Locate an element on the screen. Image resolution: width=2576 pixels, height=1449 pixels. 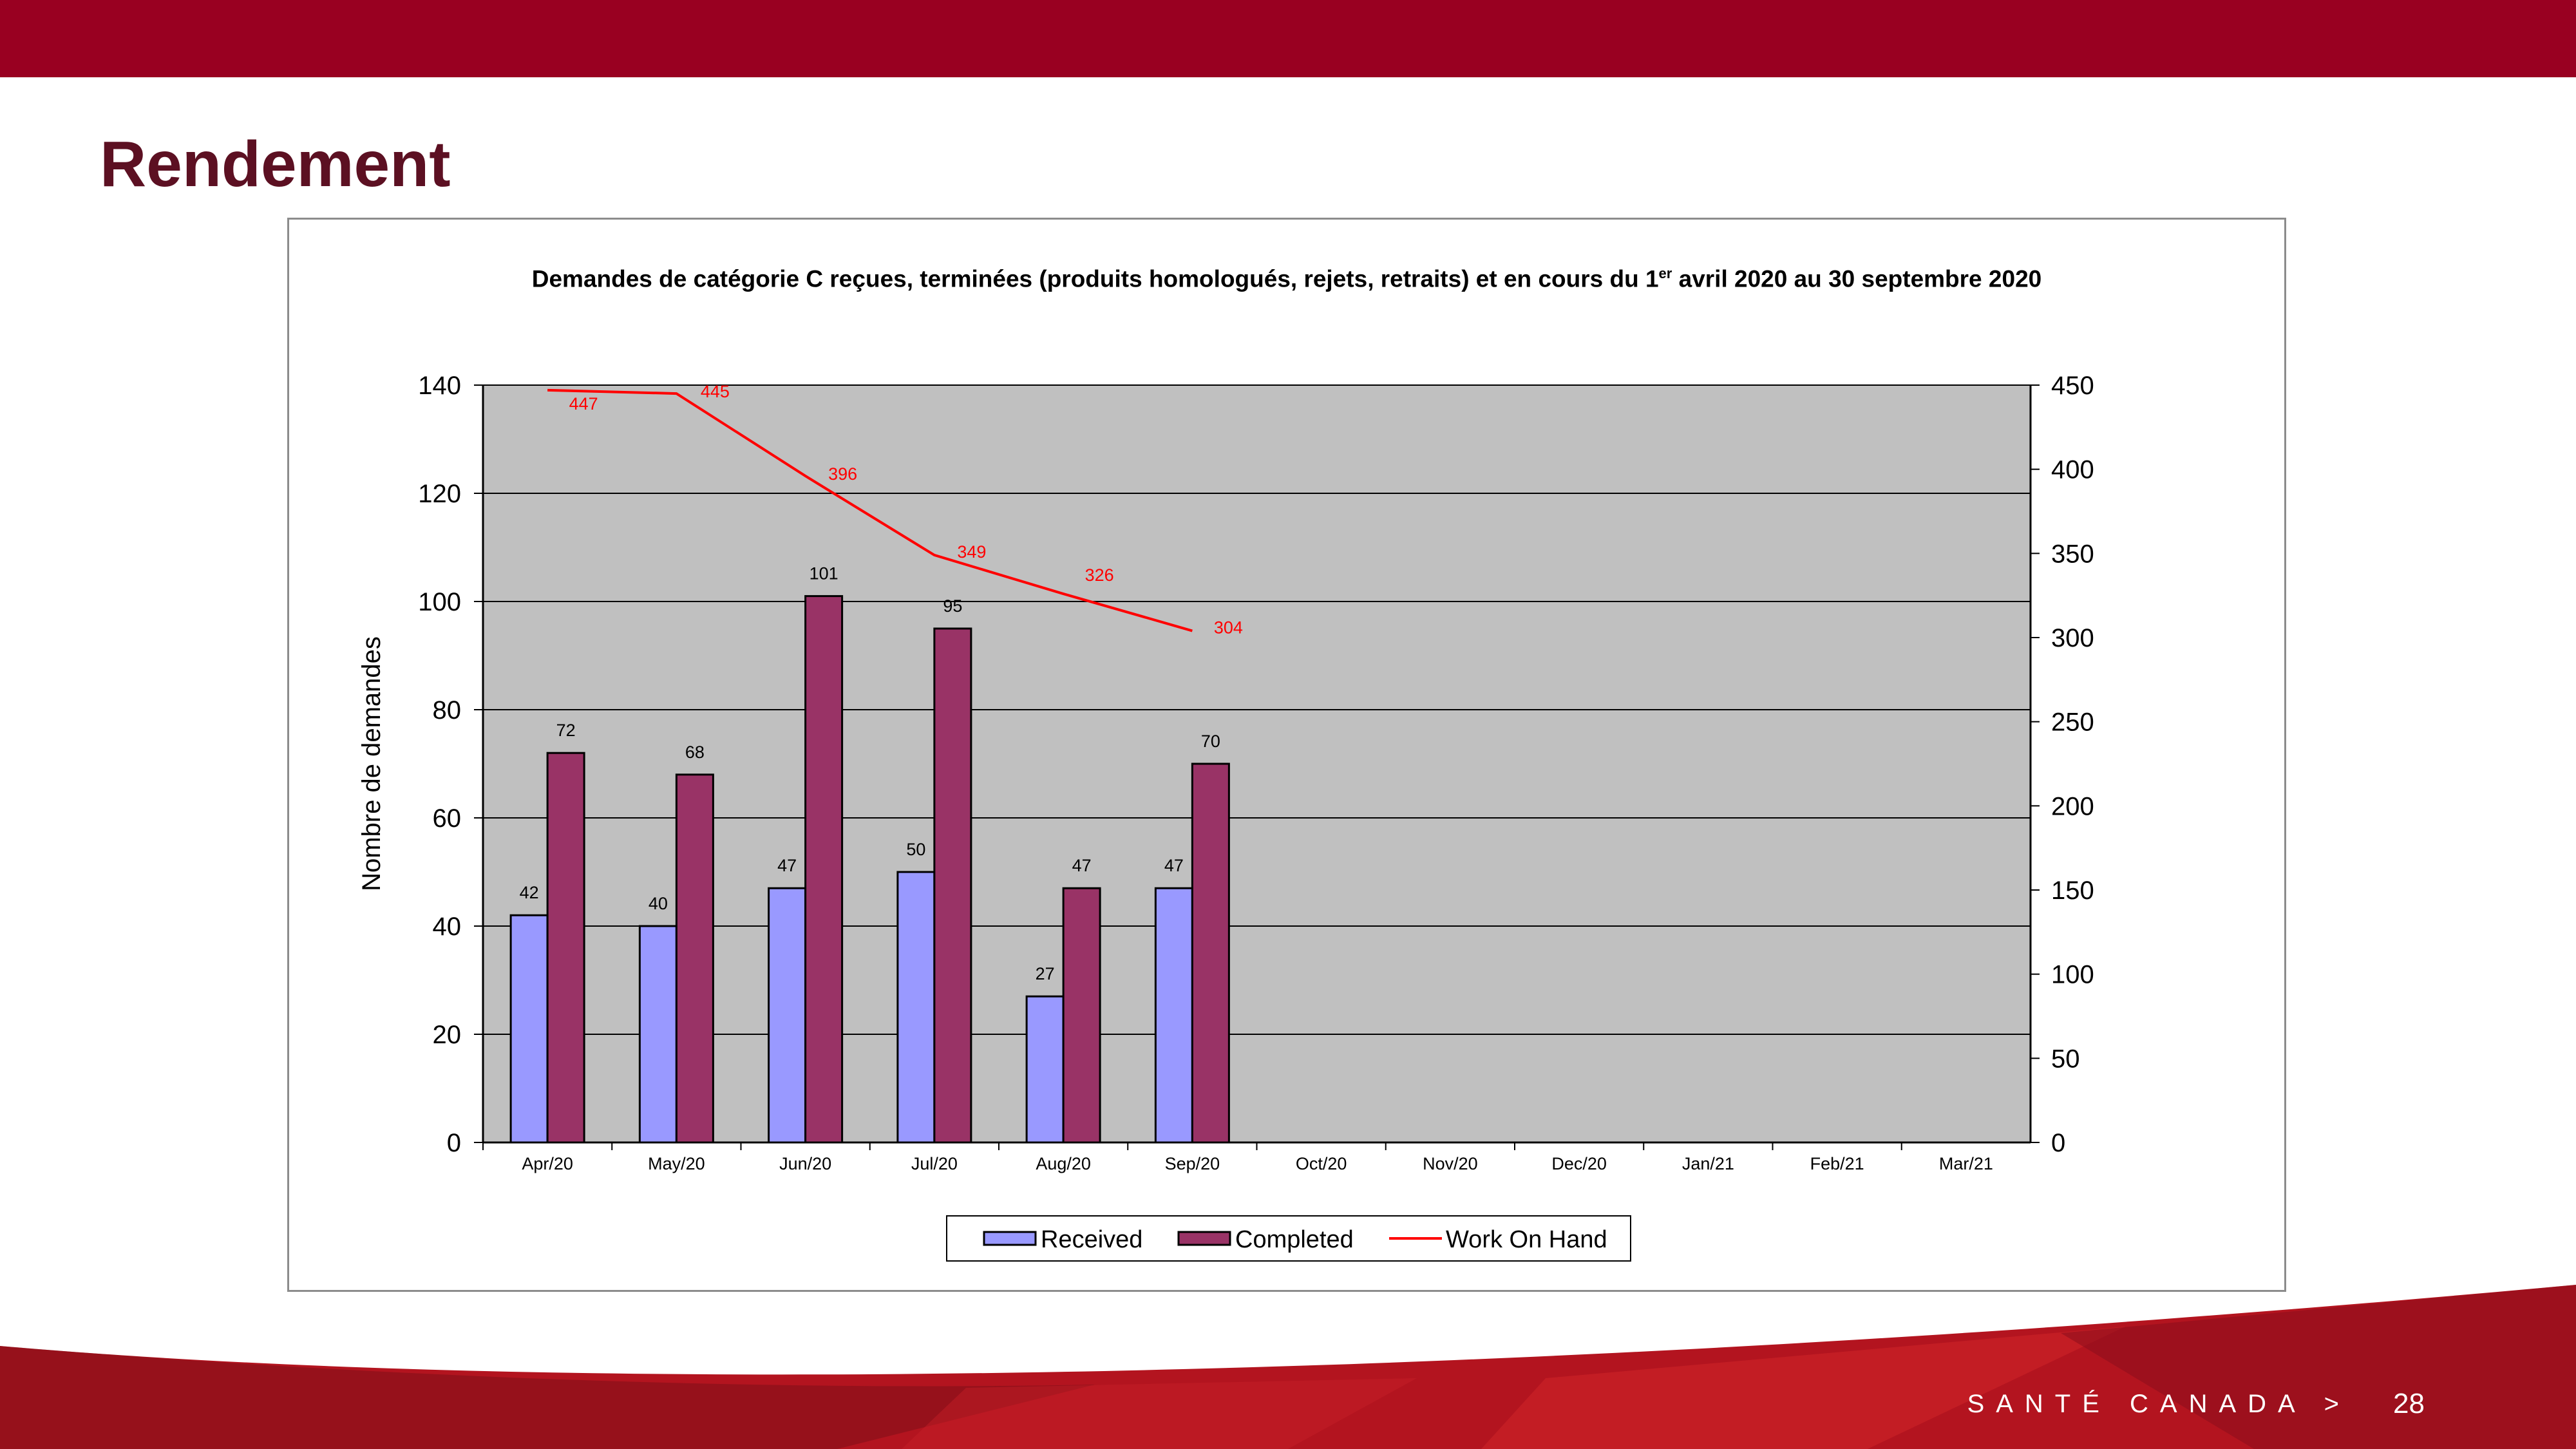
legend-box is located at coordinates (1288, 1238).